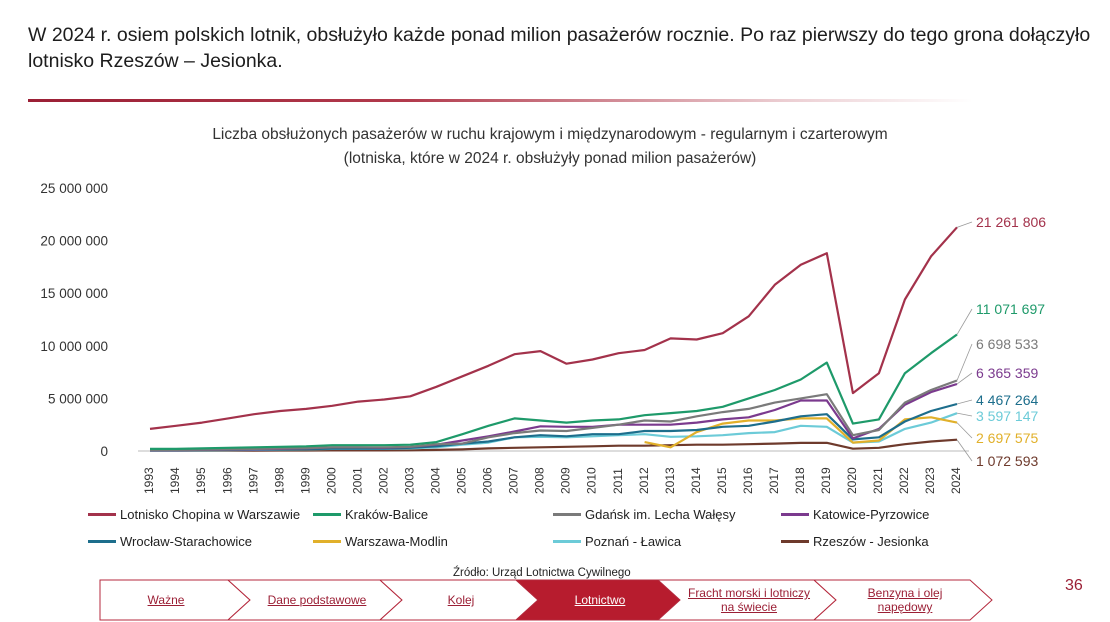 The width and height of the screenshot is (1110, 622). I want to click on x-tick-label: 2013, so click(670, 480).